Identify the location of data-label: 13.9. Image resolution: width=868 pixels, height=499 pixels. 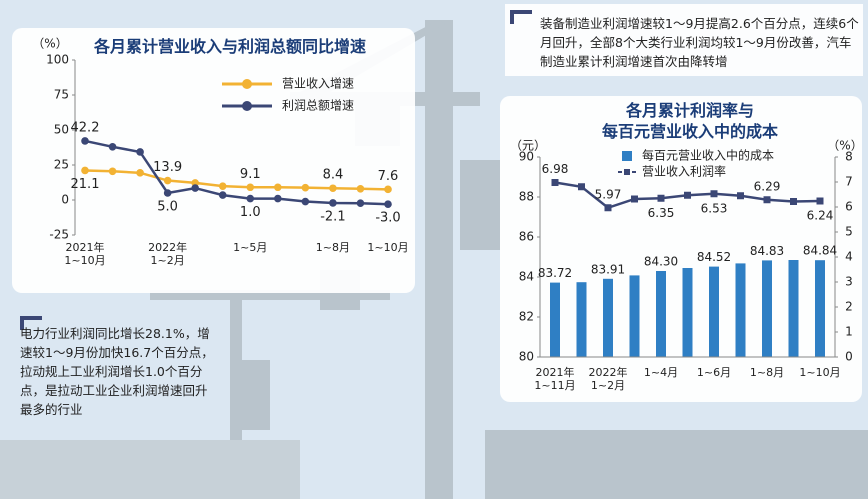
(167, 167).